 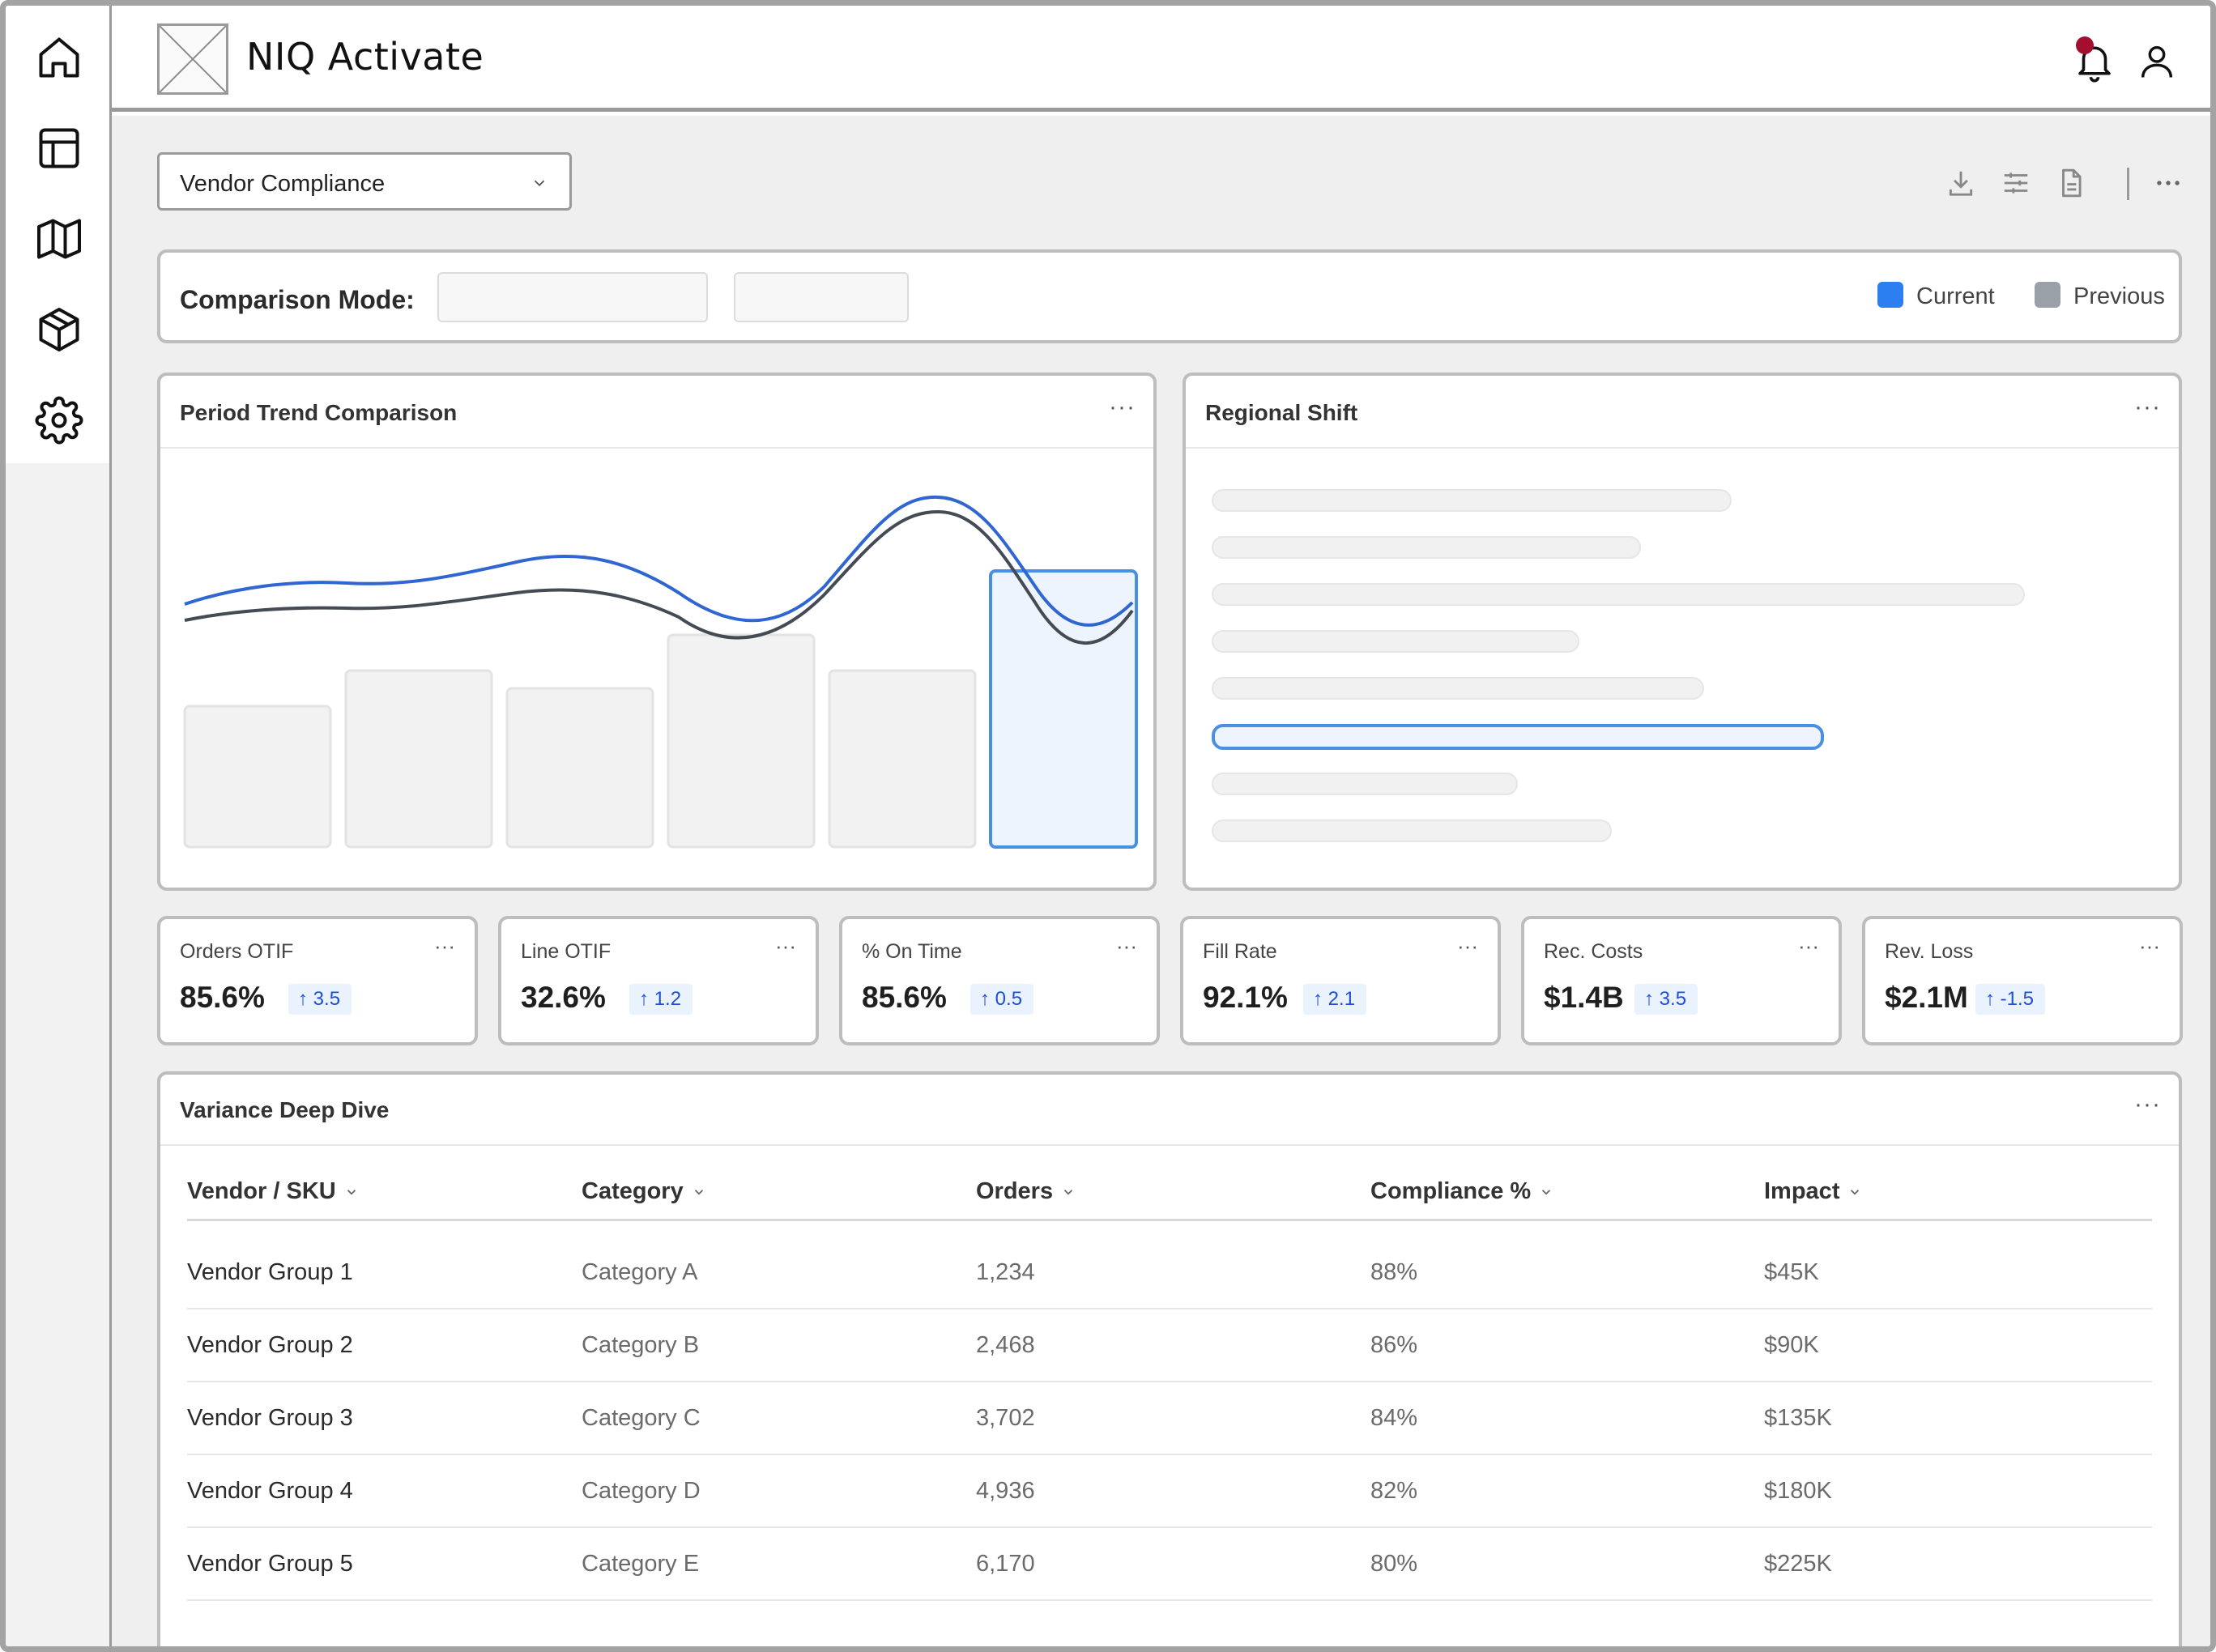 What do you see at coordinates (658, 980) in the screenshot?
I see `kpi-card-line-otif: Line OTIF ··· 32.6% ↑ 1.2` at bounding box center [658, 980].